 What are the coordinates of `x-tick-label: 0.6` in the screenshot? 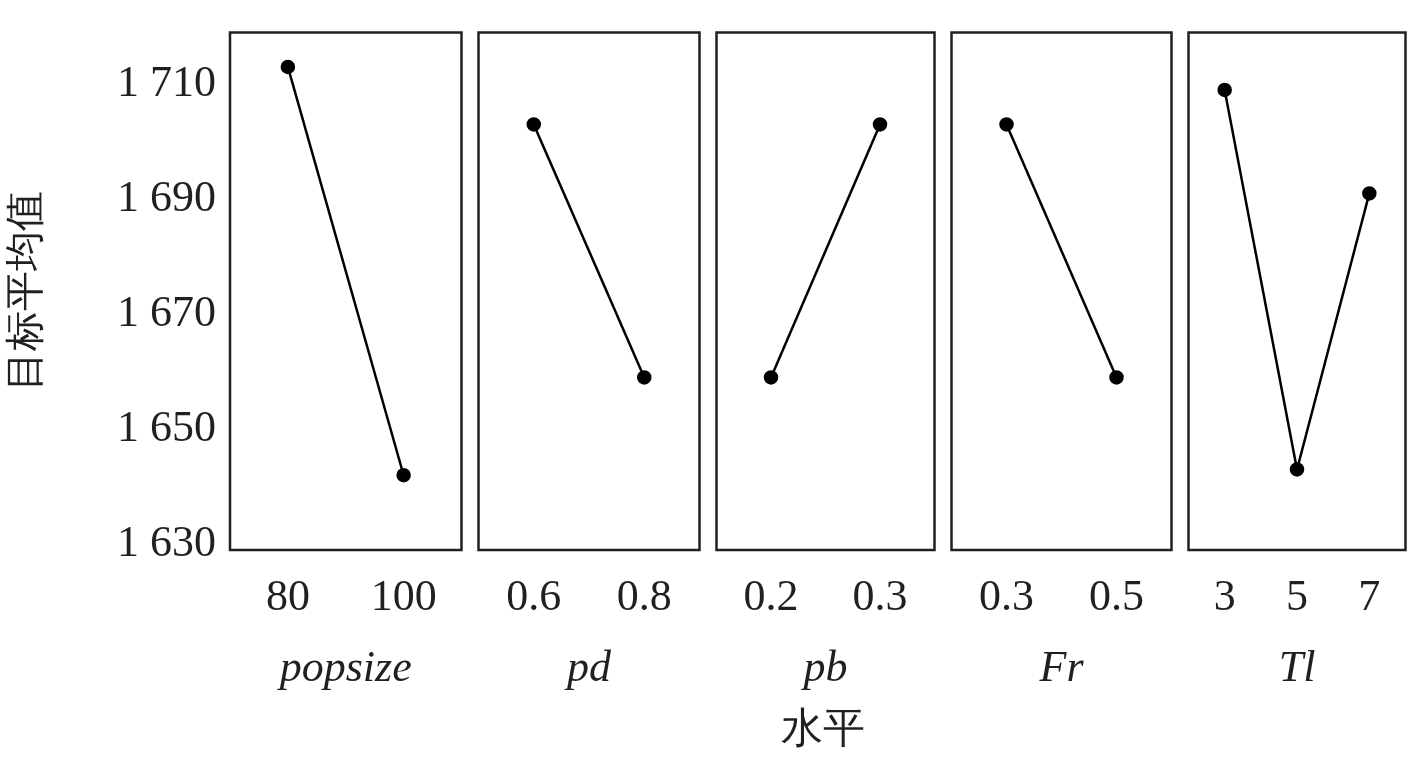 It's located at (534, 595).